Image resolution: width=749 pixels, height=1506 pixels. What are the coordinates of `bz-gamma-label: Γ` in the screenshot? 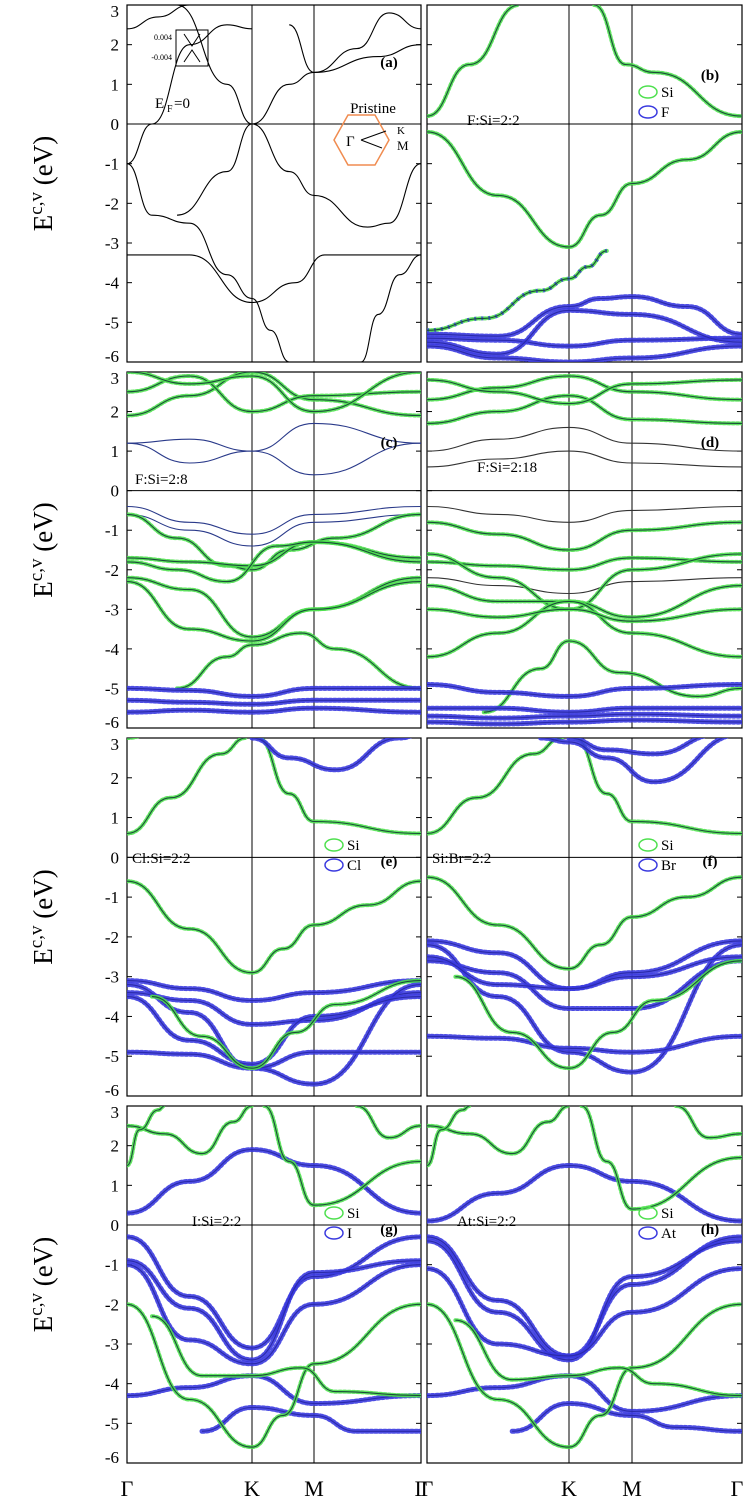 It's located at (350, 142).